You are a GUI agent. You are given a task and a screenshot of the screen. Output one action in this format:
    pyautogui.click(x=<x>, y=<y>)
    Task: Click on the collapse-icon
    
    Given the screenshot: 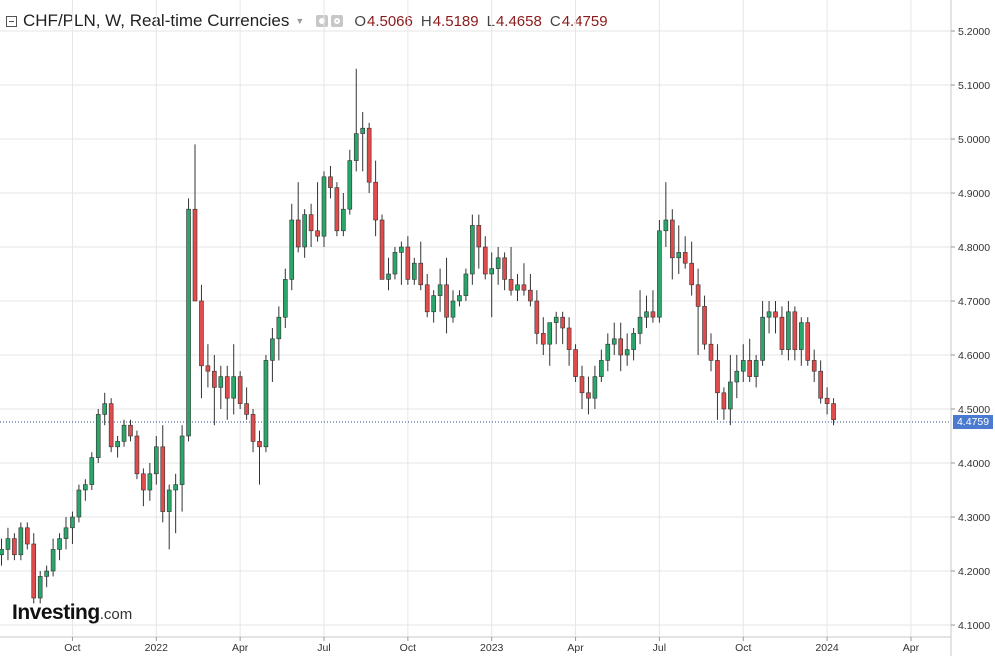 What is the action you would take?
    pyautogui.click(x=11, y=21)
    